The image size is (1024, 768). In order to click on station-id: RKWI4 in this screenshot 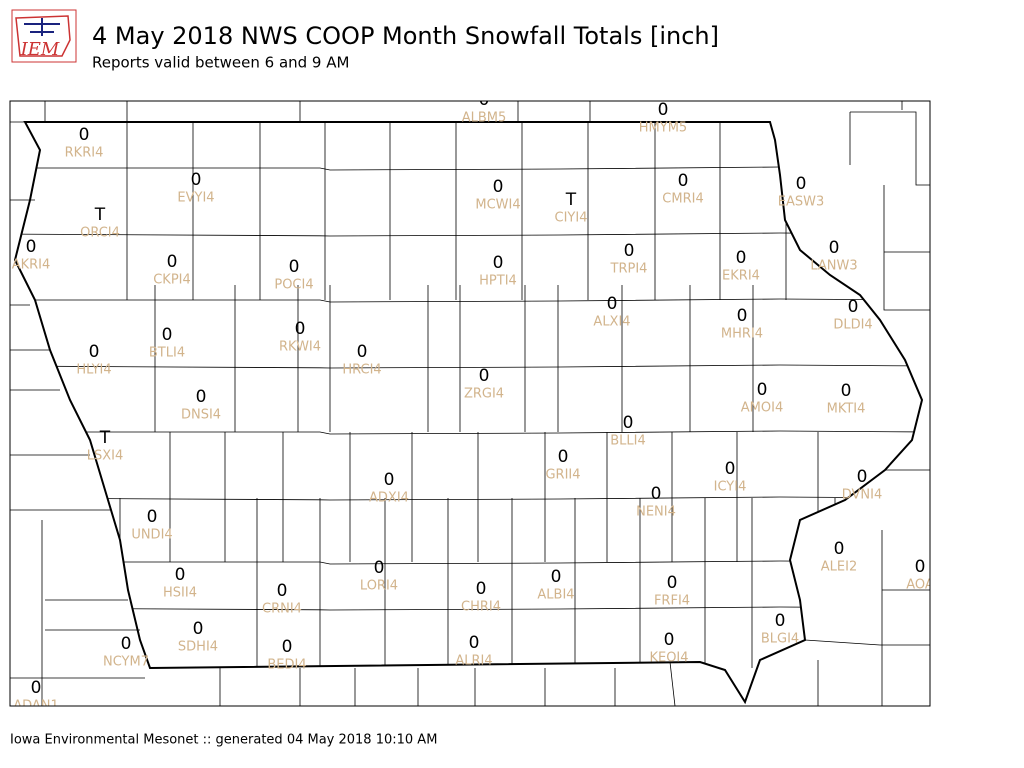, I will do `click(300, 347)`.